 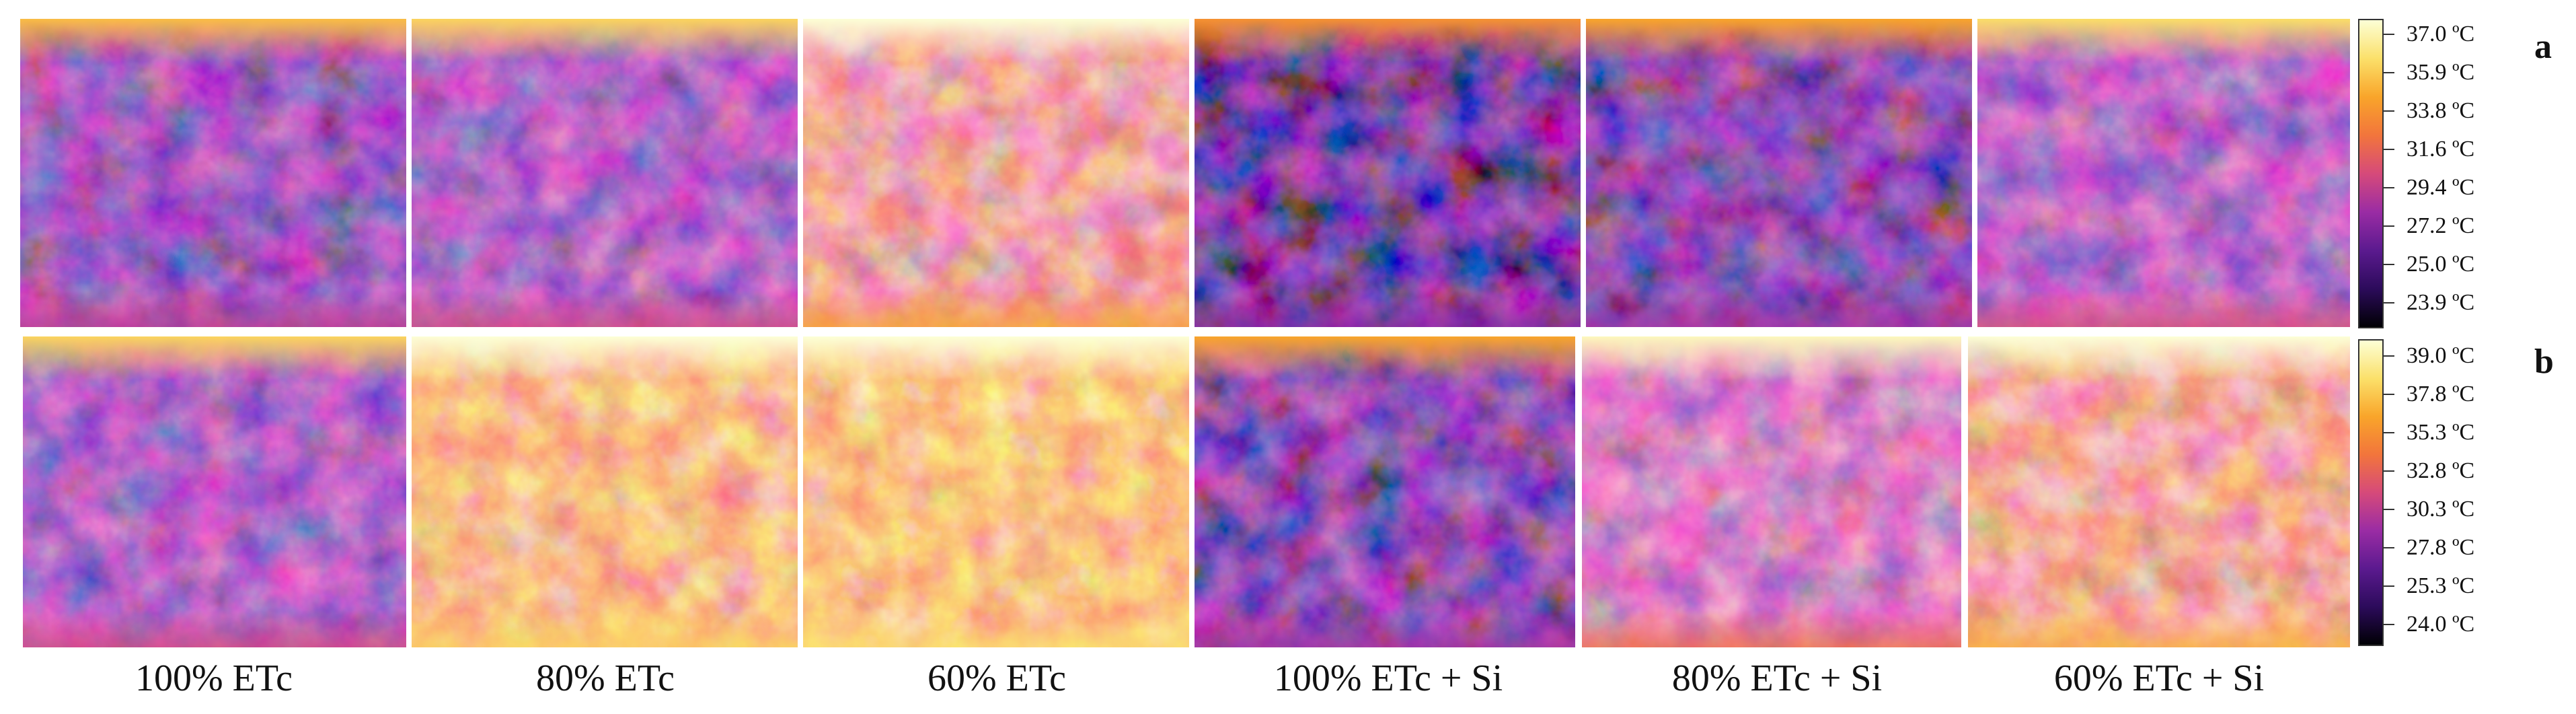 What do you see at coordinates (2441, 149) in the screenshot?
I see `colorbar-a-tick: 31.6 ºC` at bounding box center [2441, 149].